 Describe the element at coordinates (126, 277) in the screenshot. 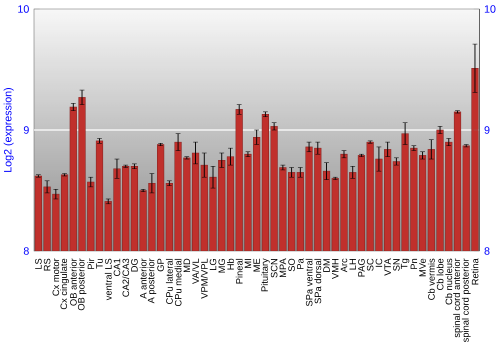

I see `x-tick-label: CA2/CA3` at that location.